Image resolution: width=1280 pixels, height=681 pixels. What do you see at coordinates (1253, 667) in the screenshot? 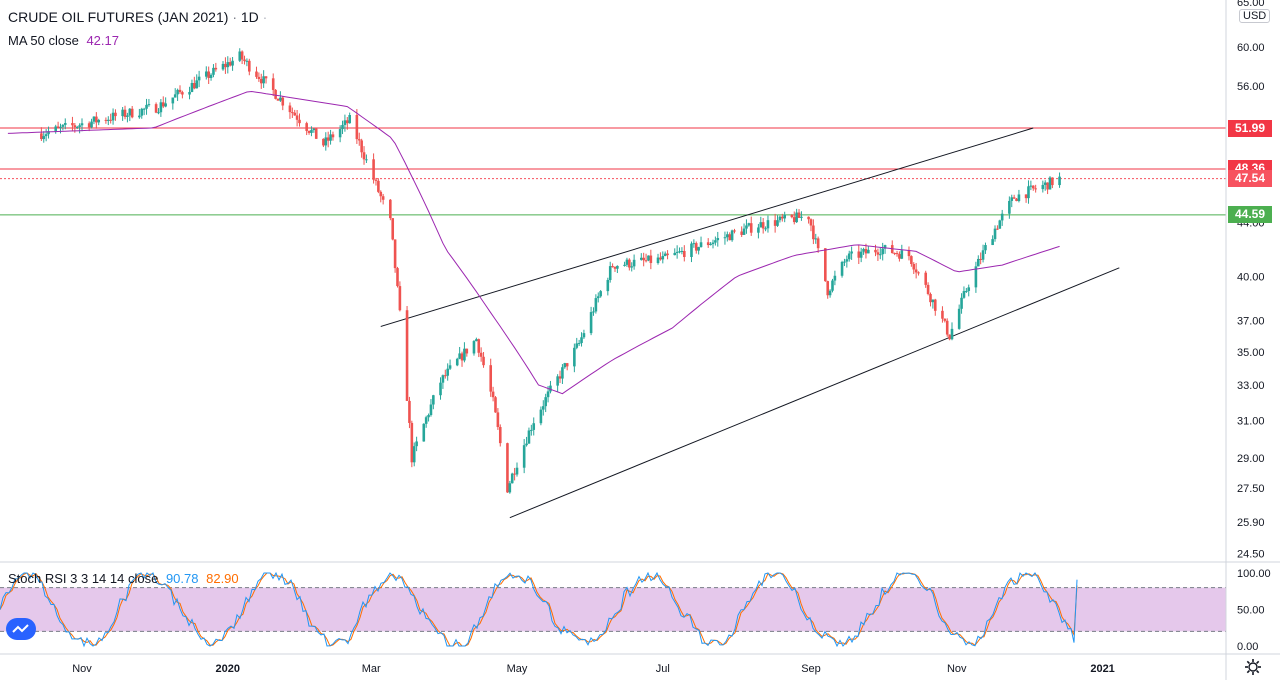
I see `settings-gear-icon` at bounding box center [1253, 667].